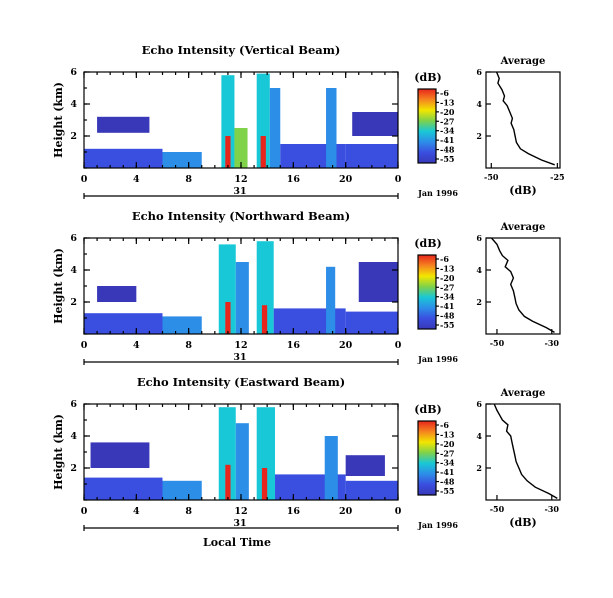  I want to click on panel-title: Echo Intensity (Vertical Beam), so click(241, 50).